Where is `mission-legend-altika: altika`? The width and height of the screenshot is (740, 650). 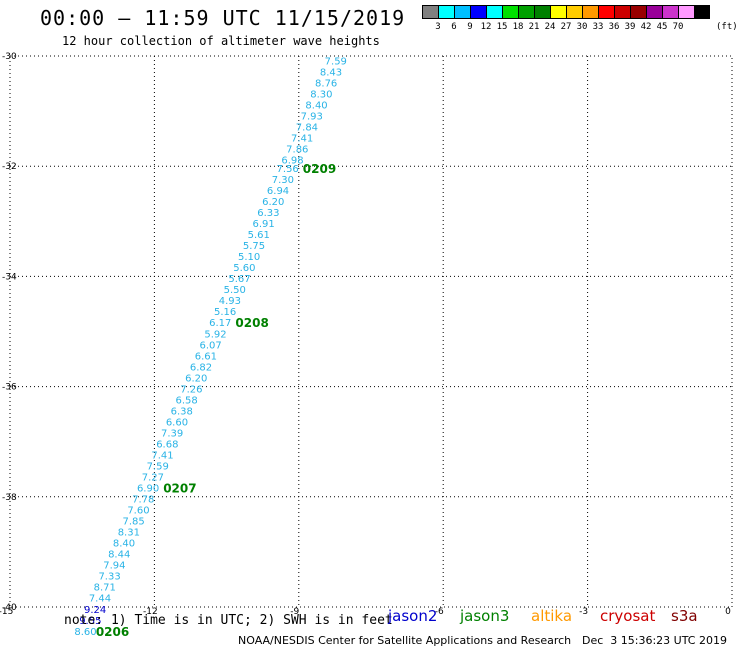 mission-legend-altika: altika is located at coordinates (552, 616).